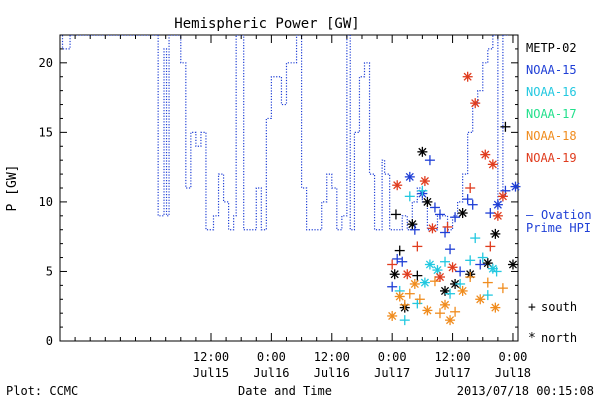 This screenshot has width=600, height=404. What do you see at coordinates (530, 215) in the screenshot?
I see `ovation-dash: ‒` at bounding box center [530, 215].